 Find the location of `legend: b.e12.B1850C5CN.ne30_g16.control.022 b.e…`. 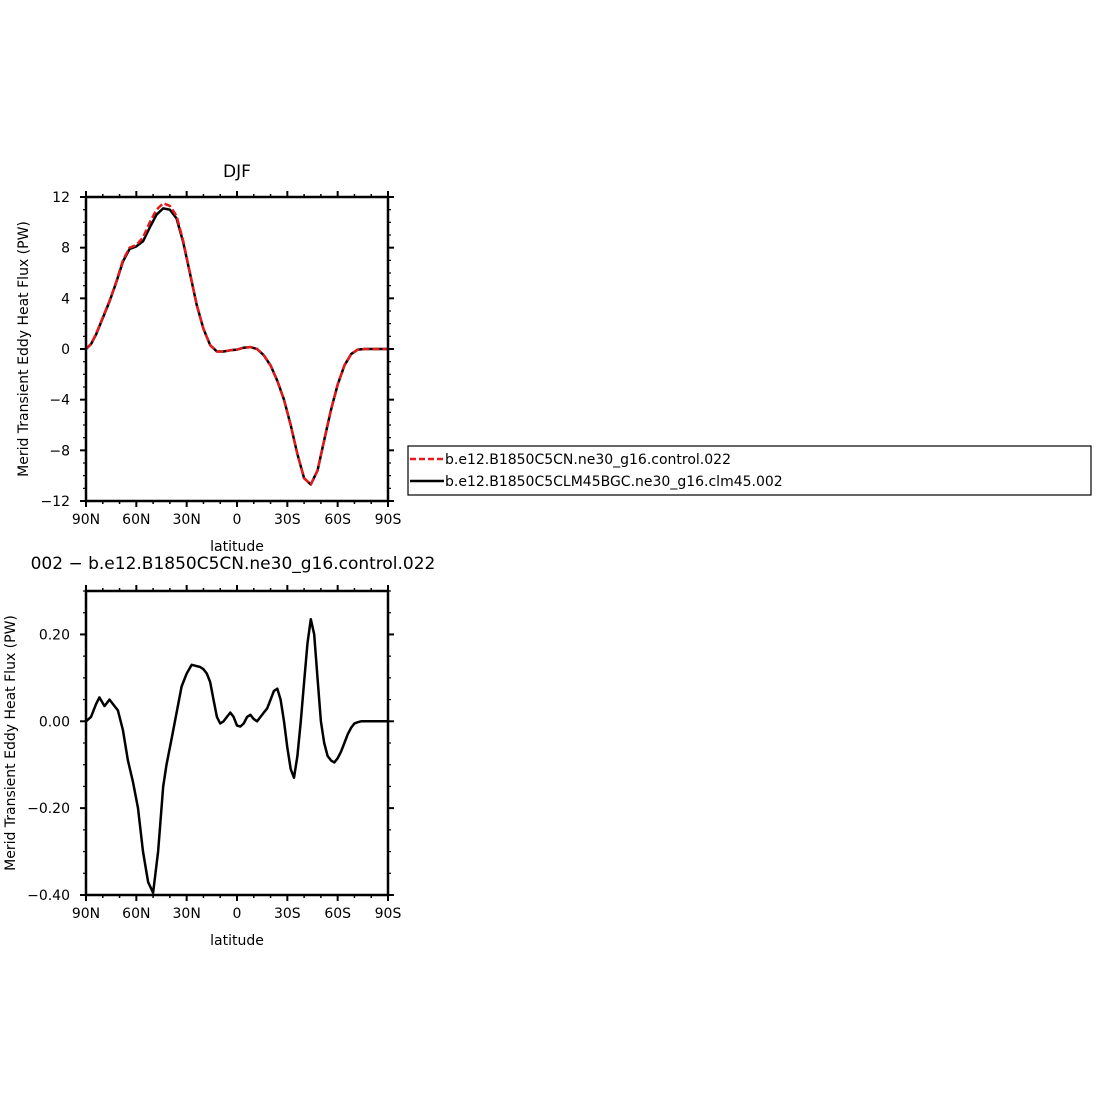

legend: b.e12.B1850C5CN.ne30_g16.control.022 b.e… is located at coordinates (749, 470).